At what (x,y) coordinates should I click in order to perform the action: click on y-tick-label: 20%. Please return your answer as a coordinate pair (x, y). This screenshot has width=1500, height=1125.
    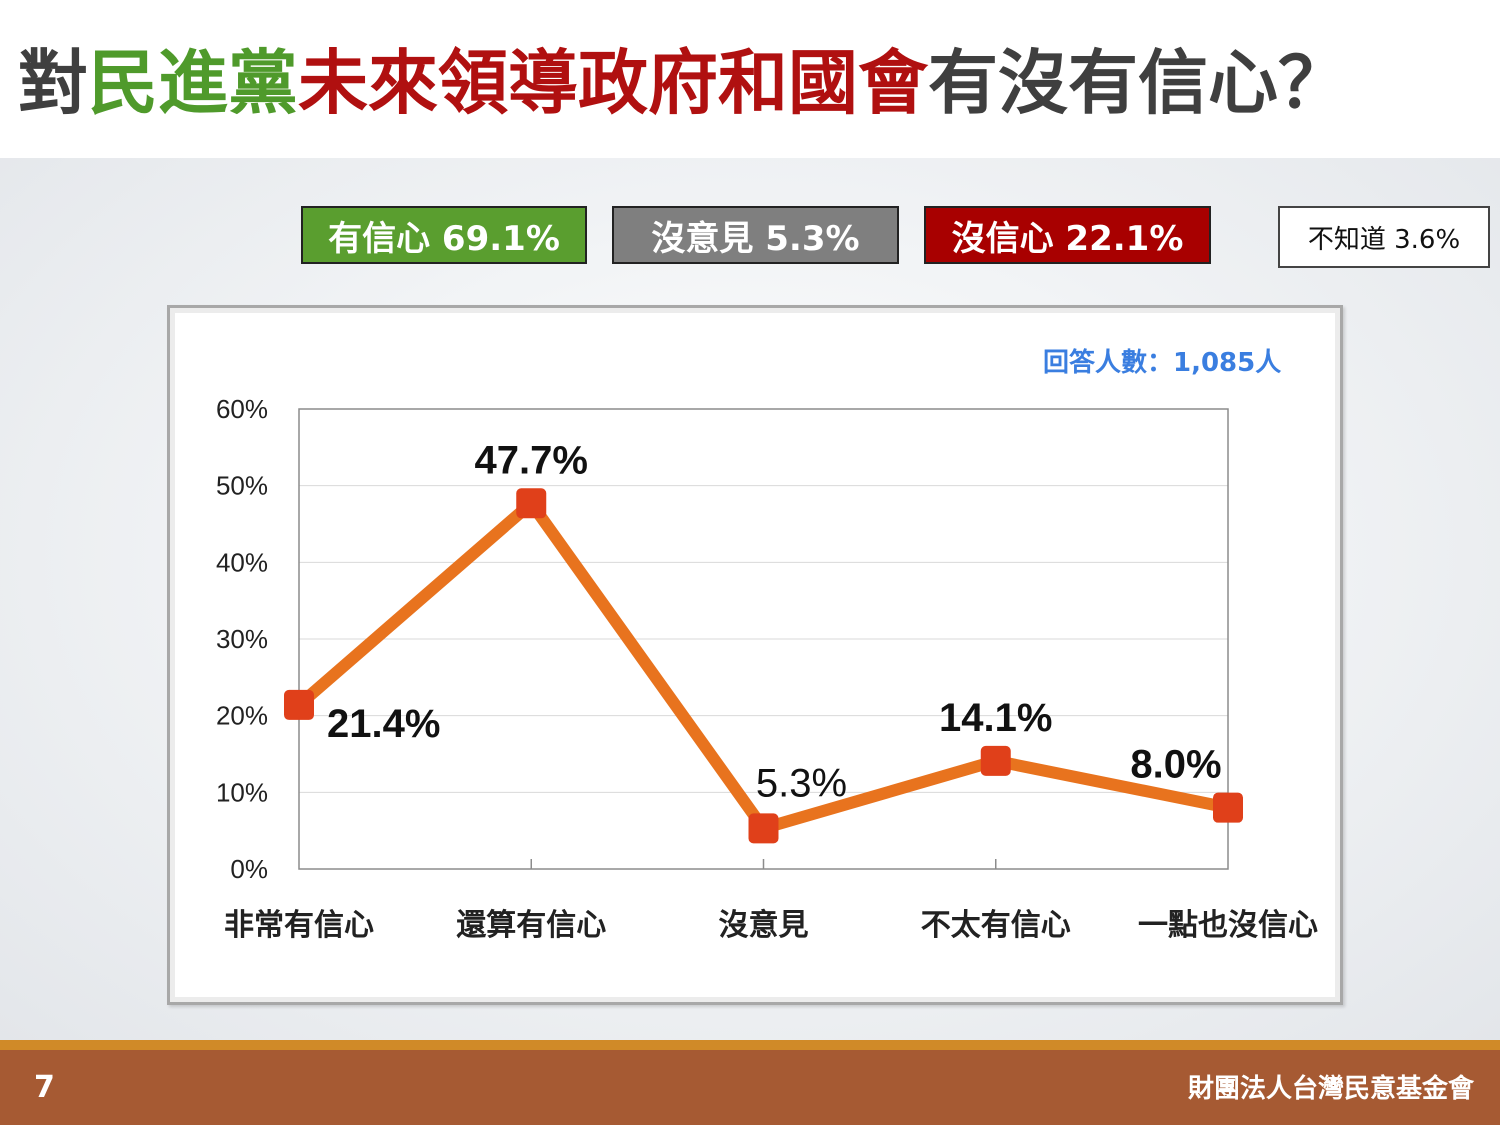
    Looking at the image, I should click on (242, 716).